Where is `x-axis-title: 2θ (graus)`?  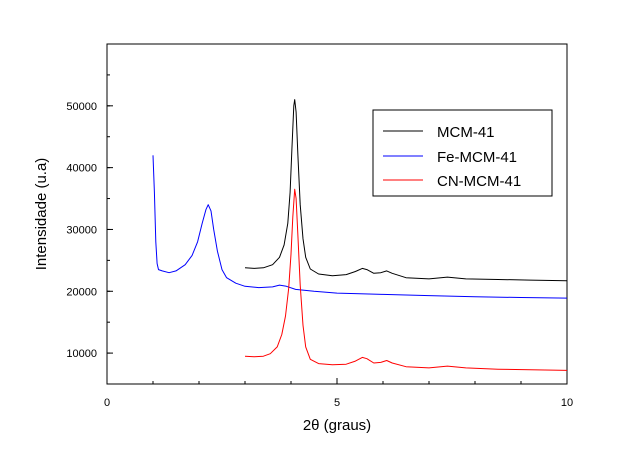 x-axis-title: 2θ (graus) is located at coordinates (337, 425).